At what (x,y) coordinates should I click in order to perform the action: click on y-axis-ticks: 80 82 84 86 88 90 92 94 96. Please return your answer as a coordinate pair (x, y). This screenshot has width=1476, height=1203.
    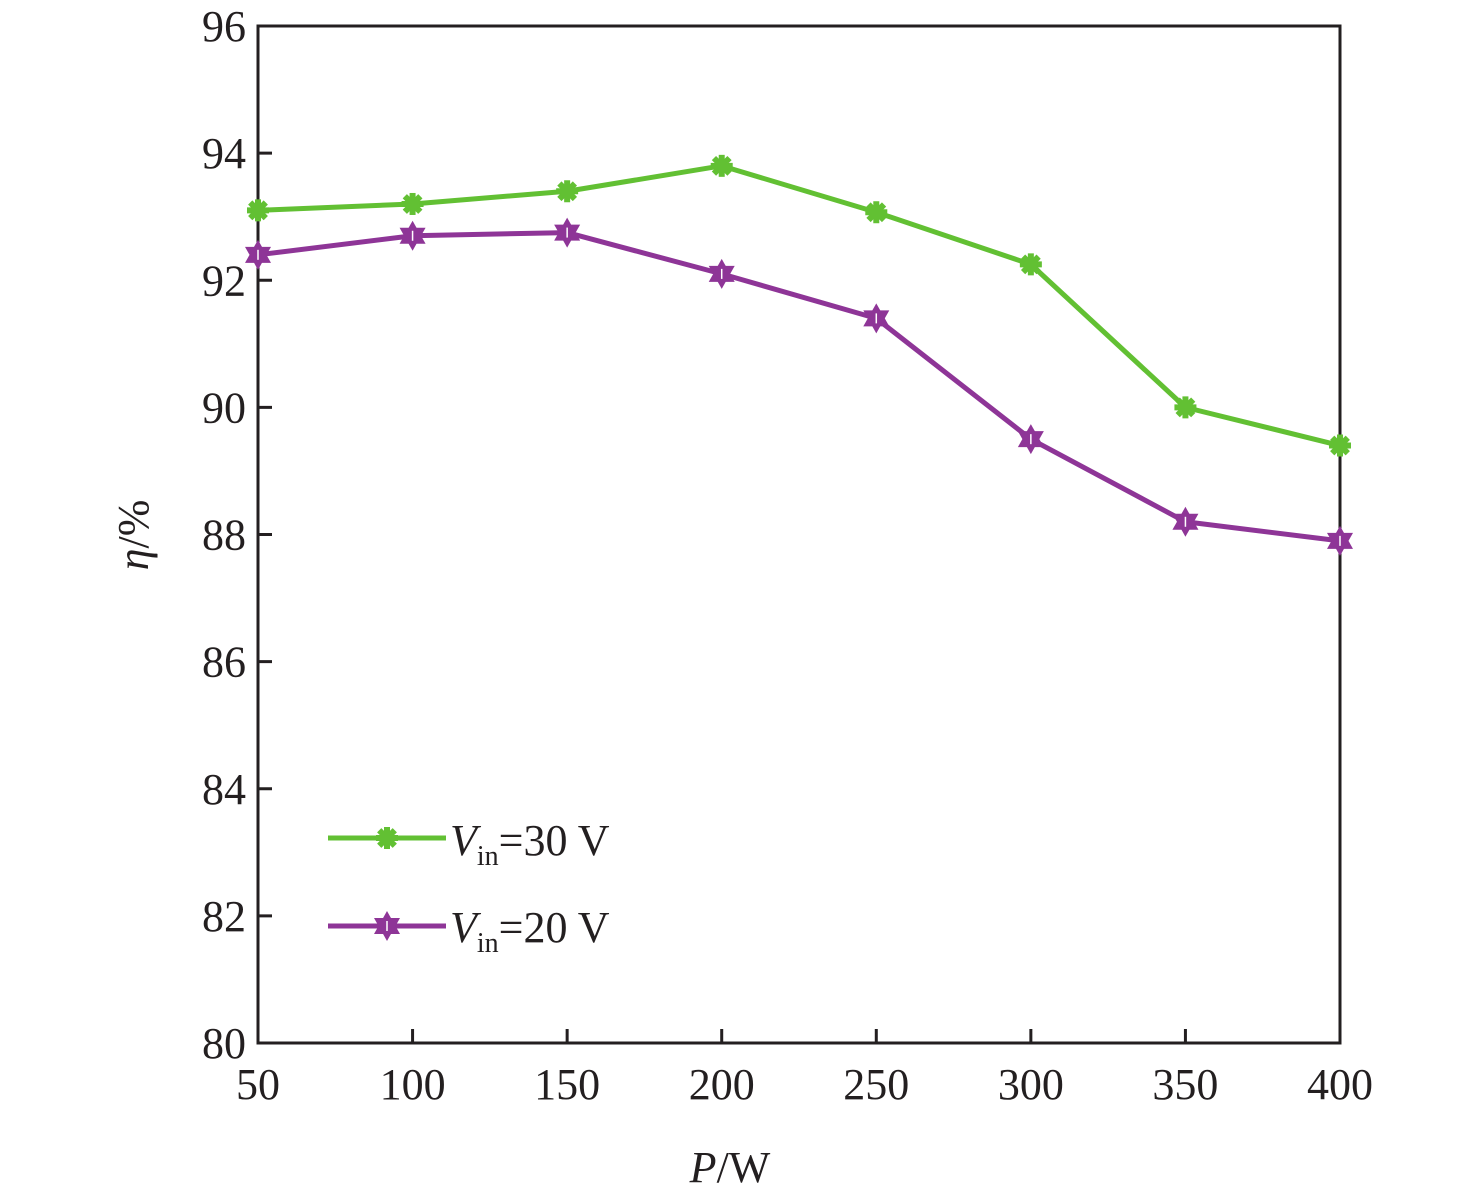
    Looking at the image, I should click on (237, 535).